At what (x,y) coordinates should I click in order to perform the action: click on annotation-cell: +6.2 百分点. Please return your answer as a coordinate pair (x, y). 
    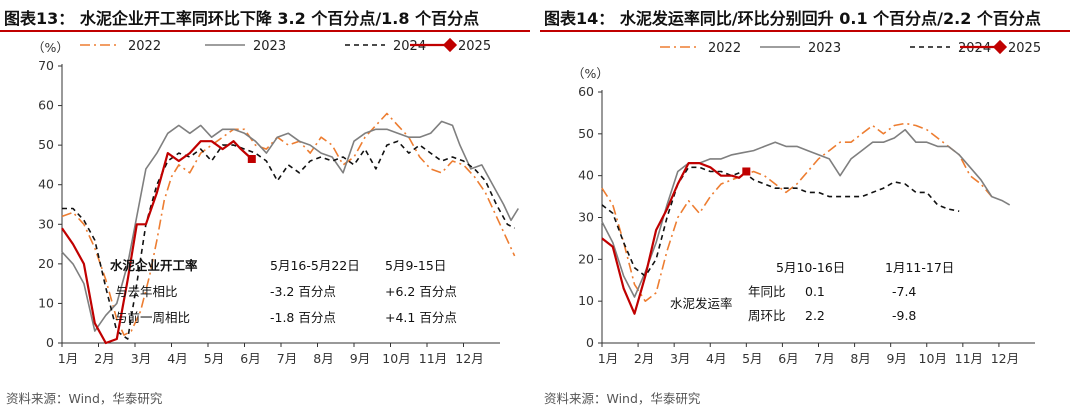
    Looking at the image, I should click on (421, 291).